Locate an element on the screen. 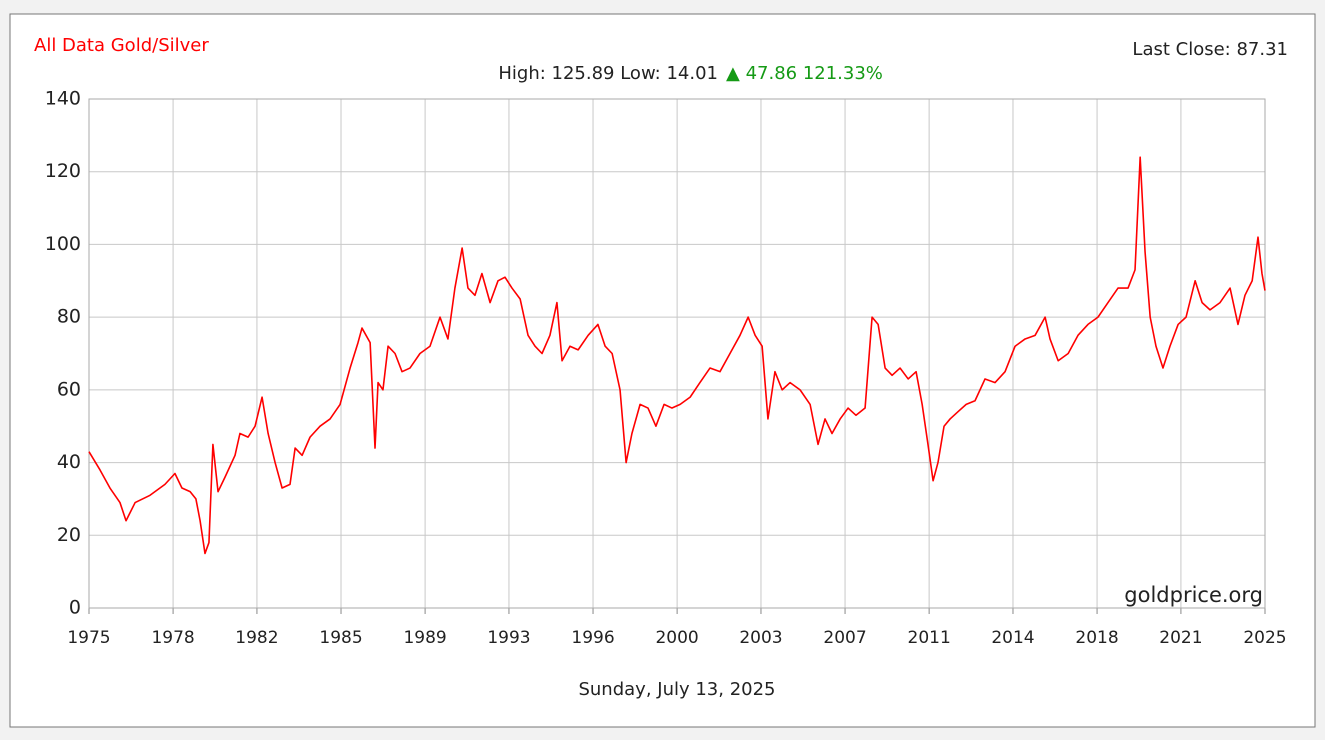 Image resolution: width=1325 pixels, height=740 pixels. y-tick-label: 40 is located at coordinates (69, 462).